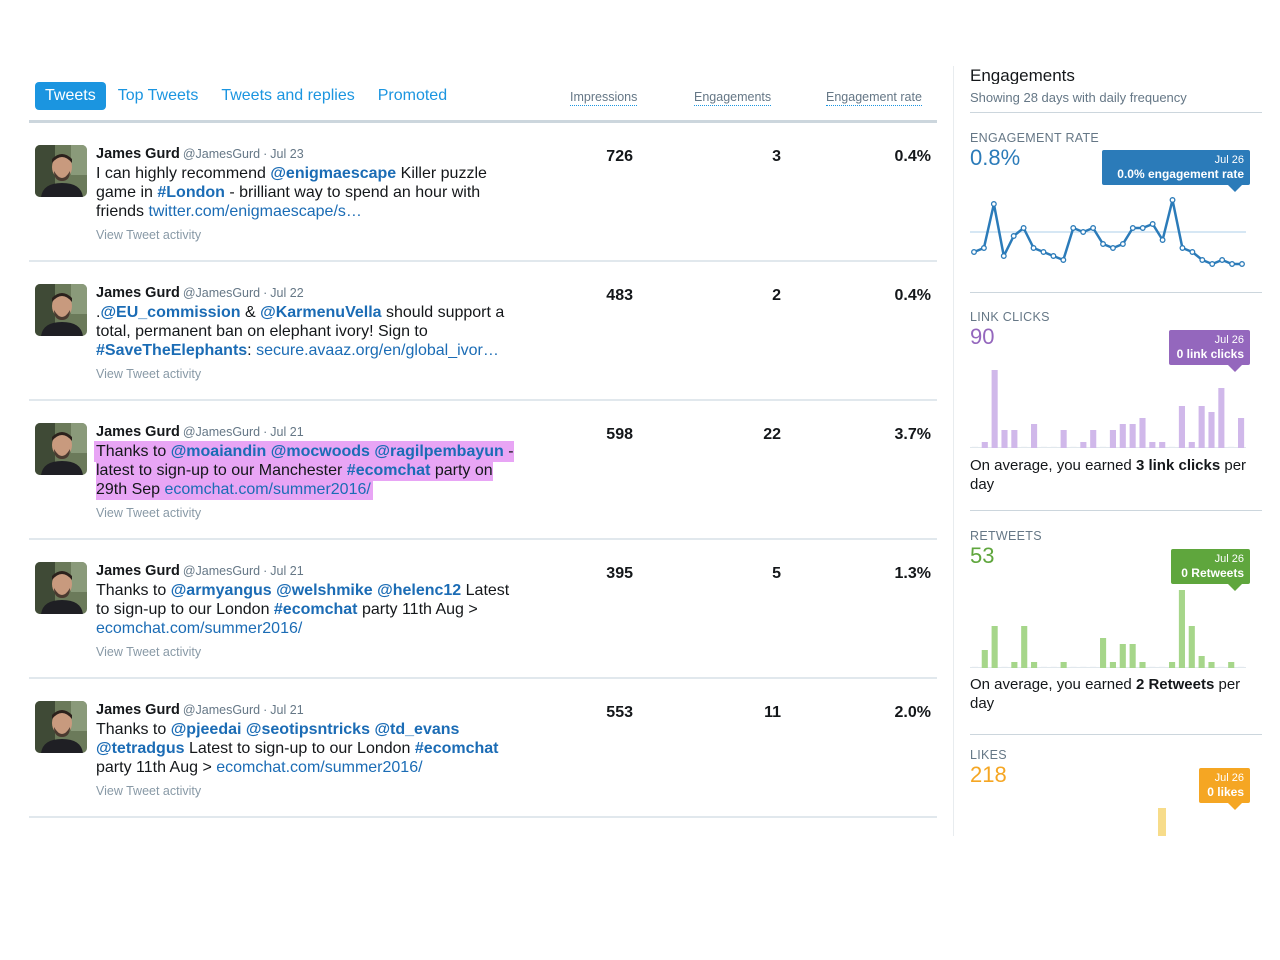 Image resolution: width=1280 pixels, height=960 pixels. What do you see at coordinates (306, 154) in the screenshot?
I see `tweet-meta: James Gurd @JamesGurd · Jul 23` at bounding box center [306, 154].